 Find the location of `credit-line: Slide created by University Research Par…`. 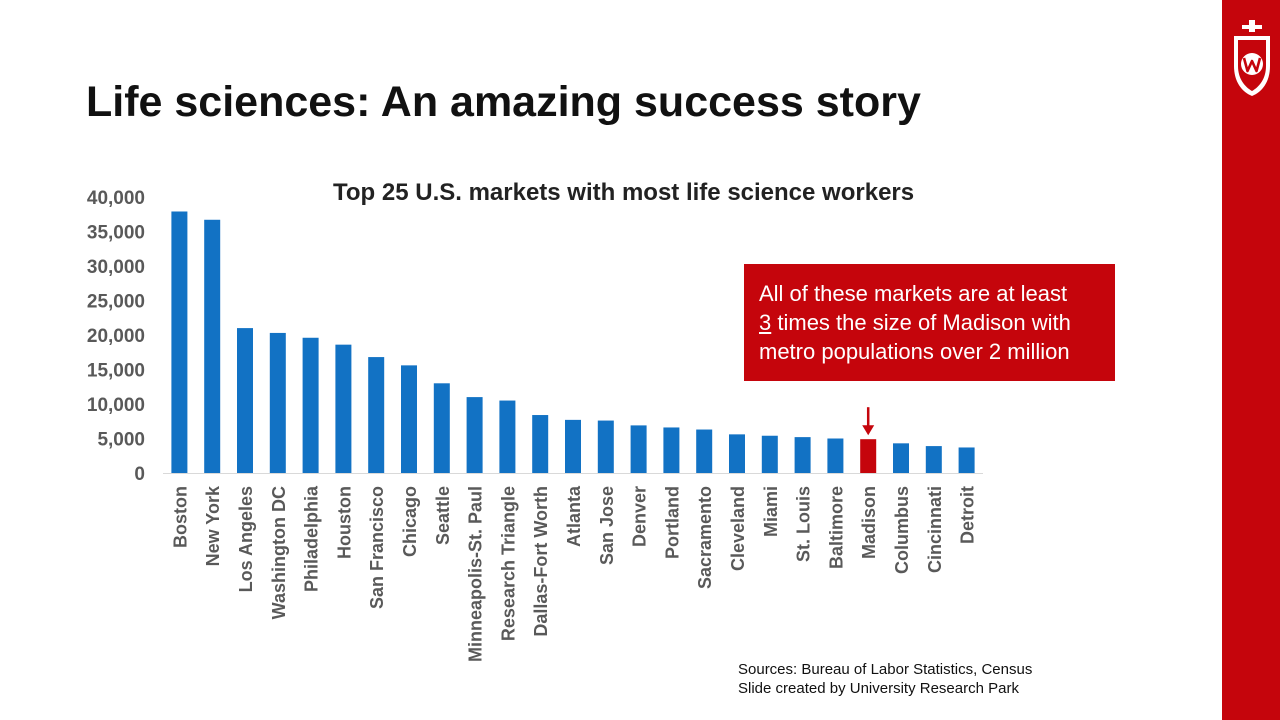

credit-line: Slide created by University Research Par… is located at coordinates (878, 688).